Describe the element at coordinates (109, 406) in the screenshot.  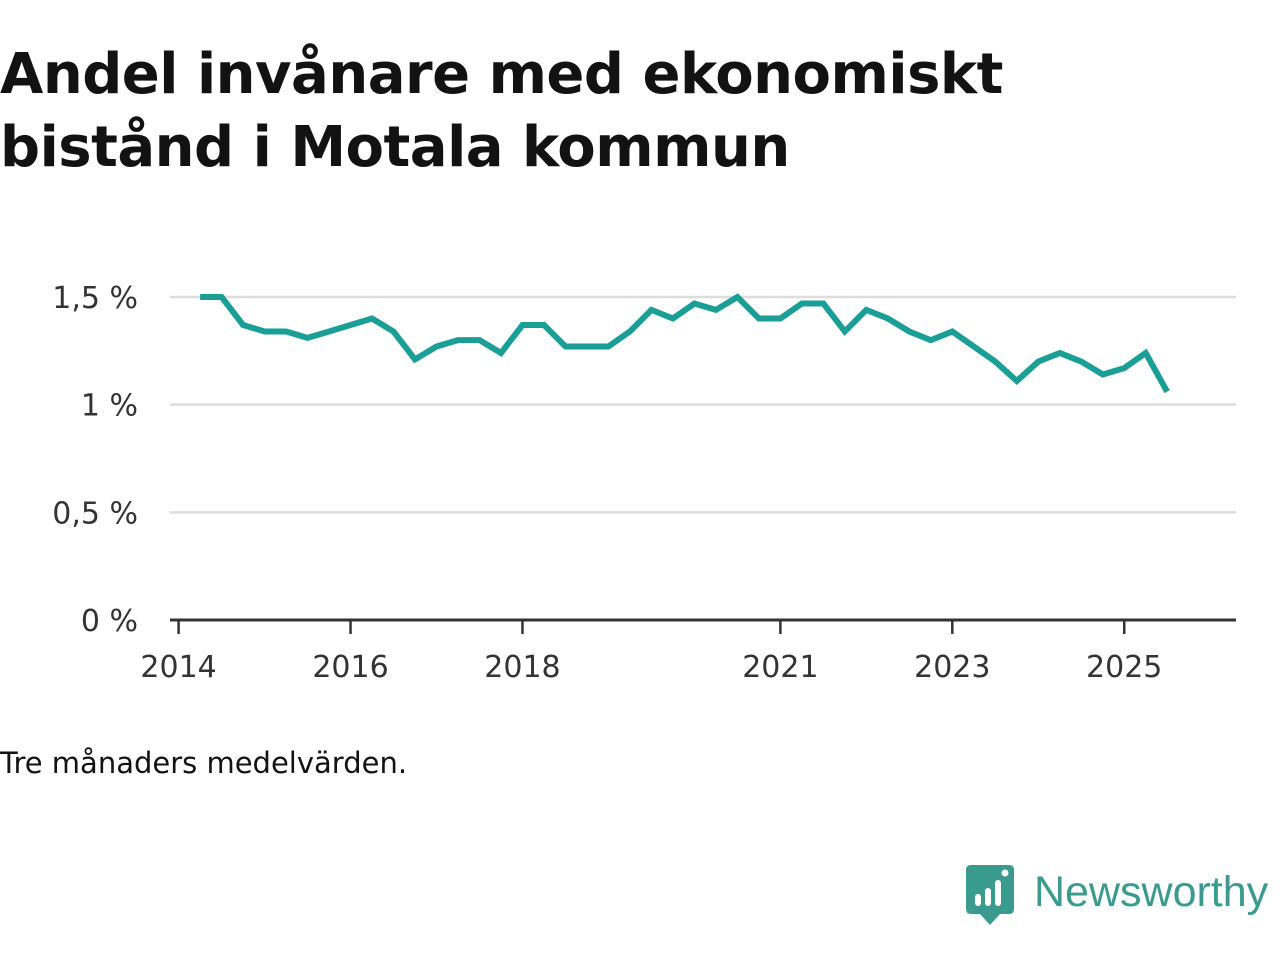
I see `y-tick-label: 1 %` at that location.